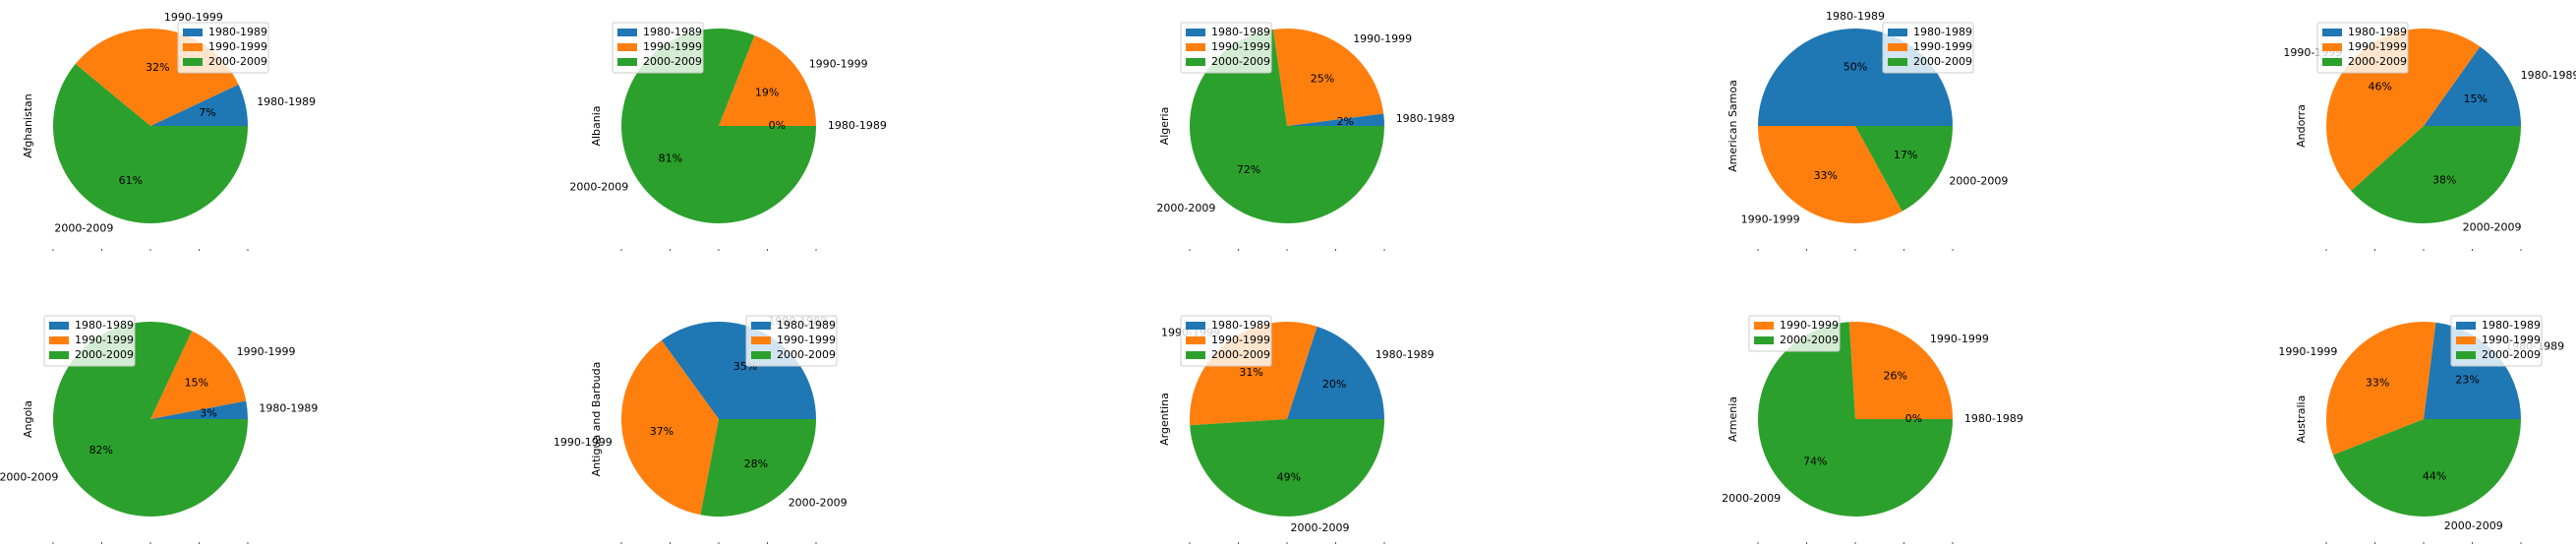 The height and width of the screenshot is (548, 2576). Describe the element at coordinates (1764, 326) in the screenshot. I see `legend-swatch-armenia-1990-1999` at that location.